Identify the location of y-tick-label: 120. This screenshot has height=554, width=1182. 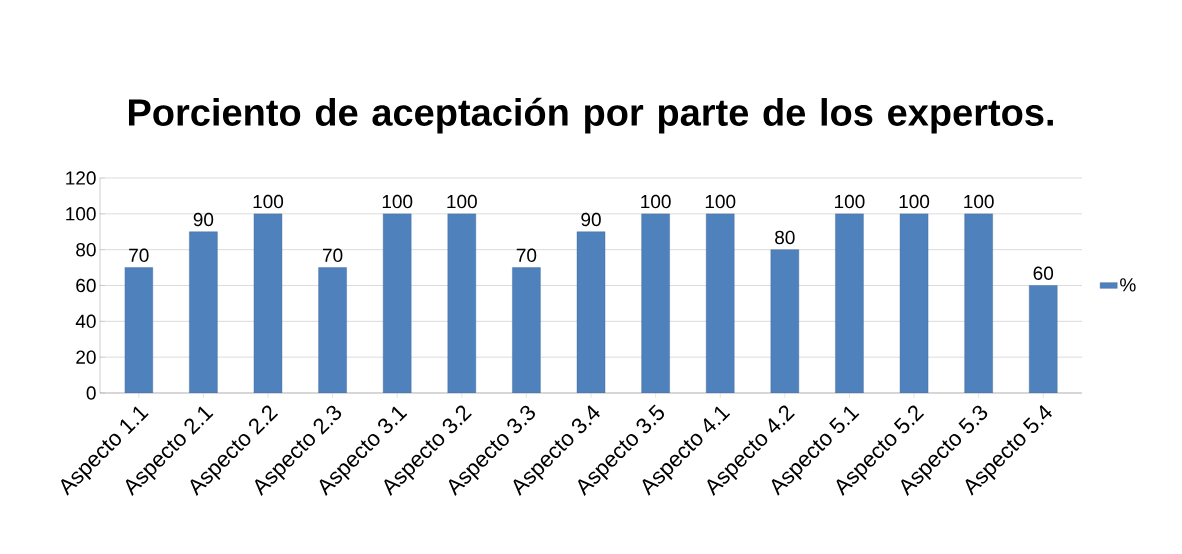
(81, 178).